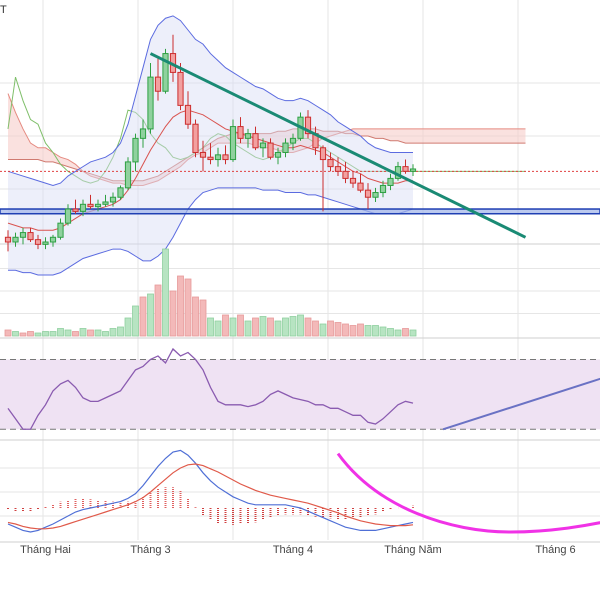 This screenshot has height=600, width=600. What do you see at coordinates (468, 493) in the screenshot?
I see `macd-rounding-bottom-arc` at bounding box center [468, 493].